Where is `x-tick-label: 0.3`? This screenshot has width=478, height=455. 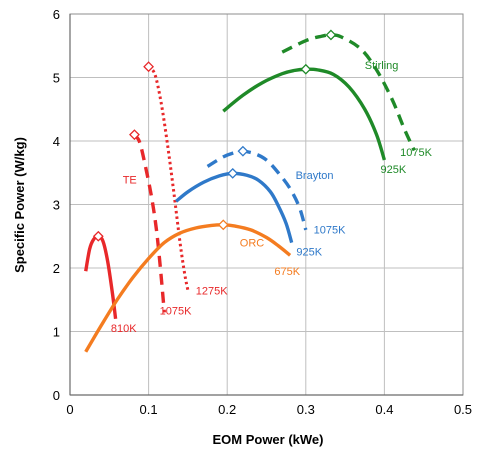
x-tick-label: 0.3 is located at coordinates (306, 409).